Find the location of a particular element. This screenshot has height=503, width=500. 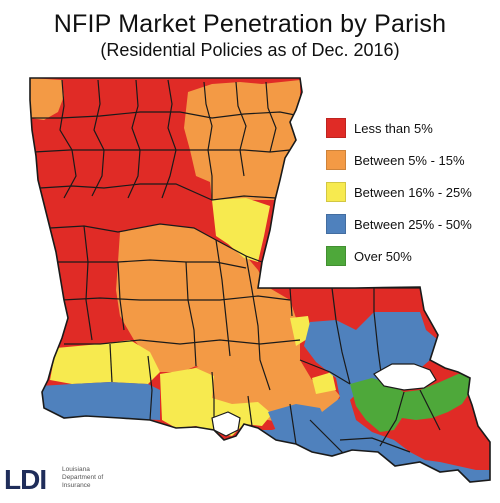

logo-line-2: Department of is located at coordinates (83, 477).